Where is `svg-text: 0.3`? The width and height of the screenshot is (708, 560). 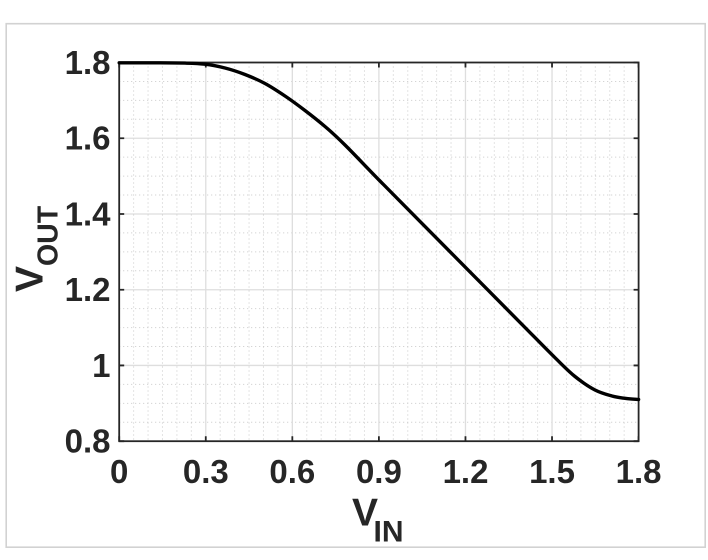 svg-text: 0.3 is located at coordinates (206, 471).